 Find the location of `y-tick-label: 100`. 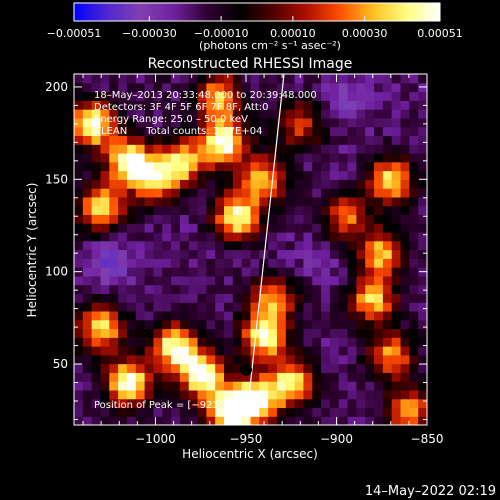

y-tick-label: 100 is located at coordinates (56, 272).